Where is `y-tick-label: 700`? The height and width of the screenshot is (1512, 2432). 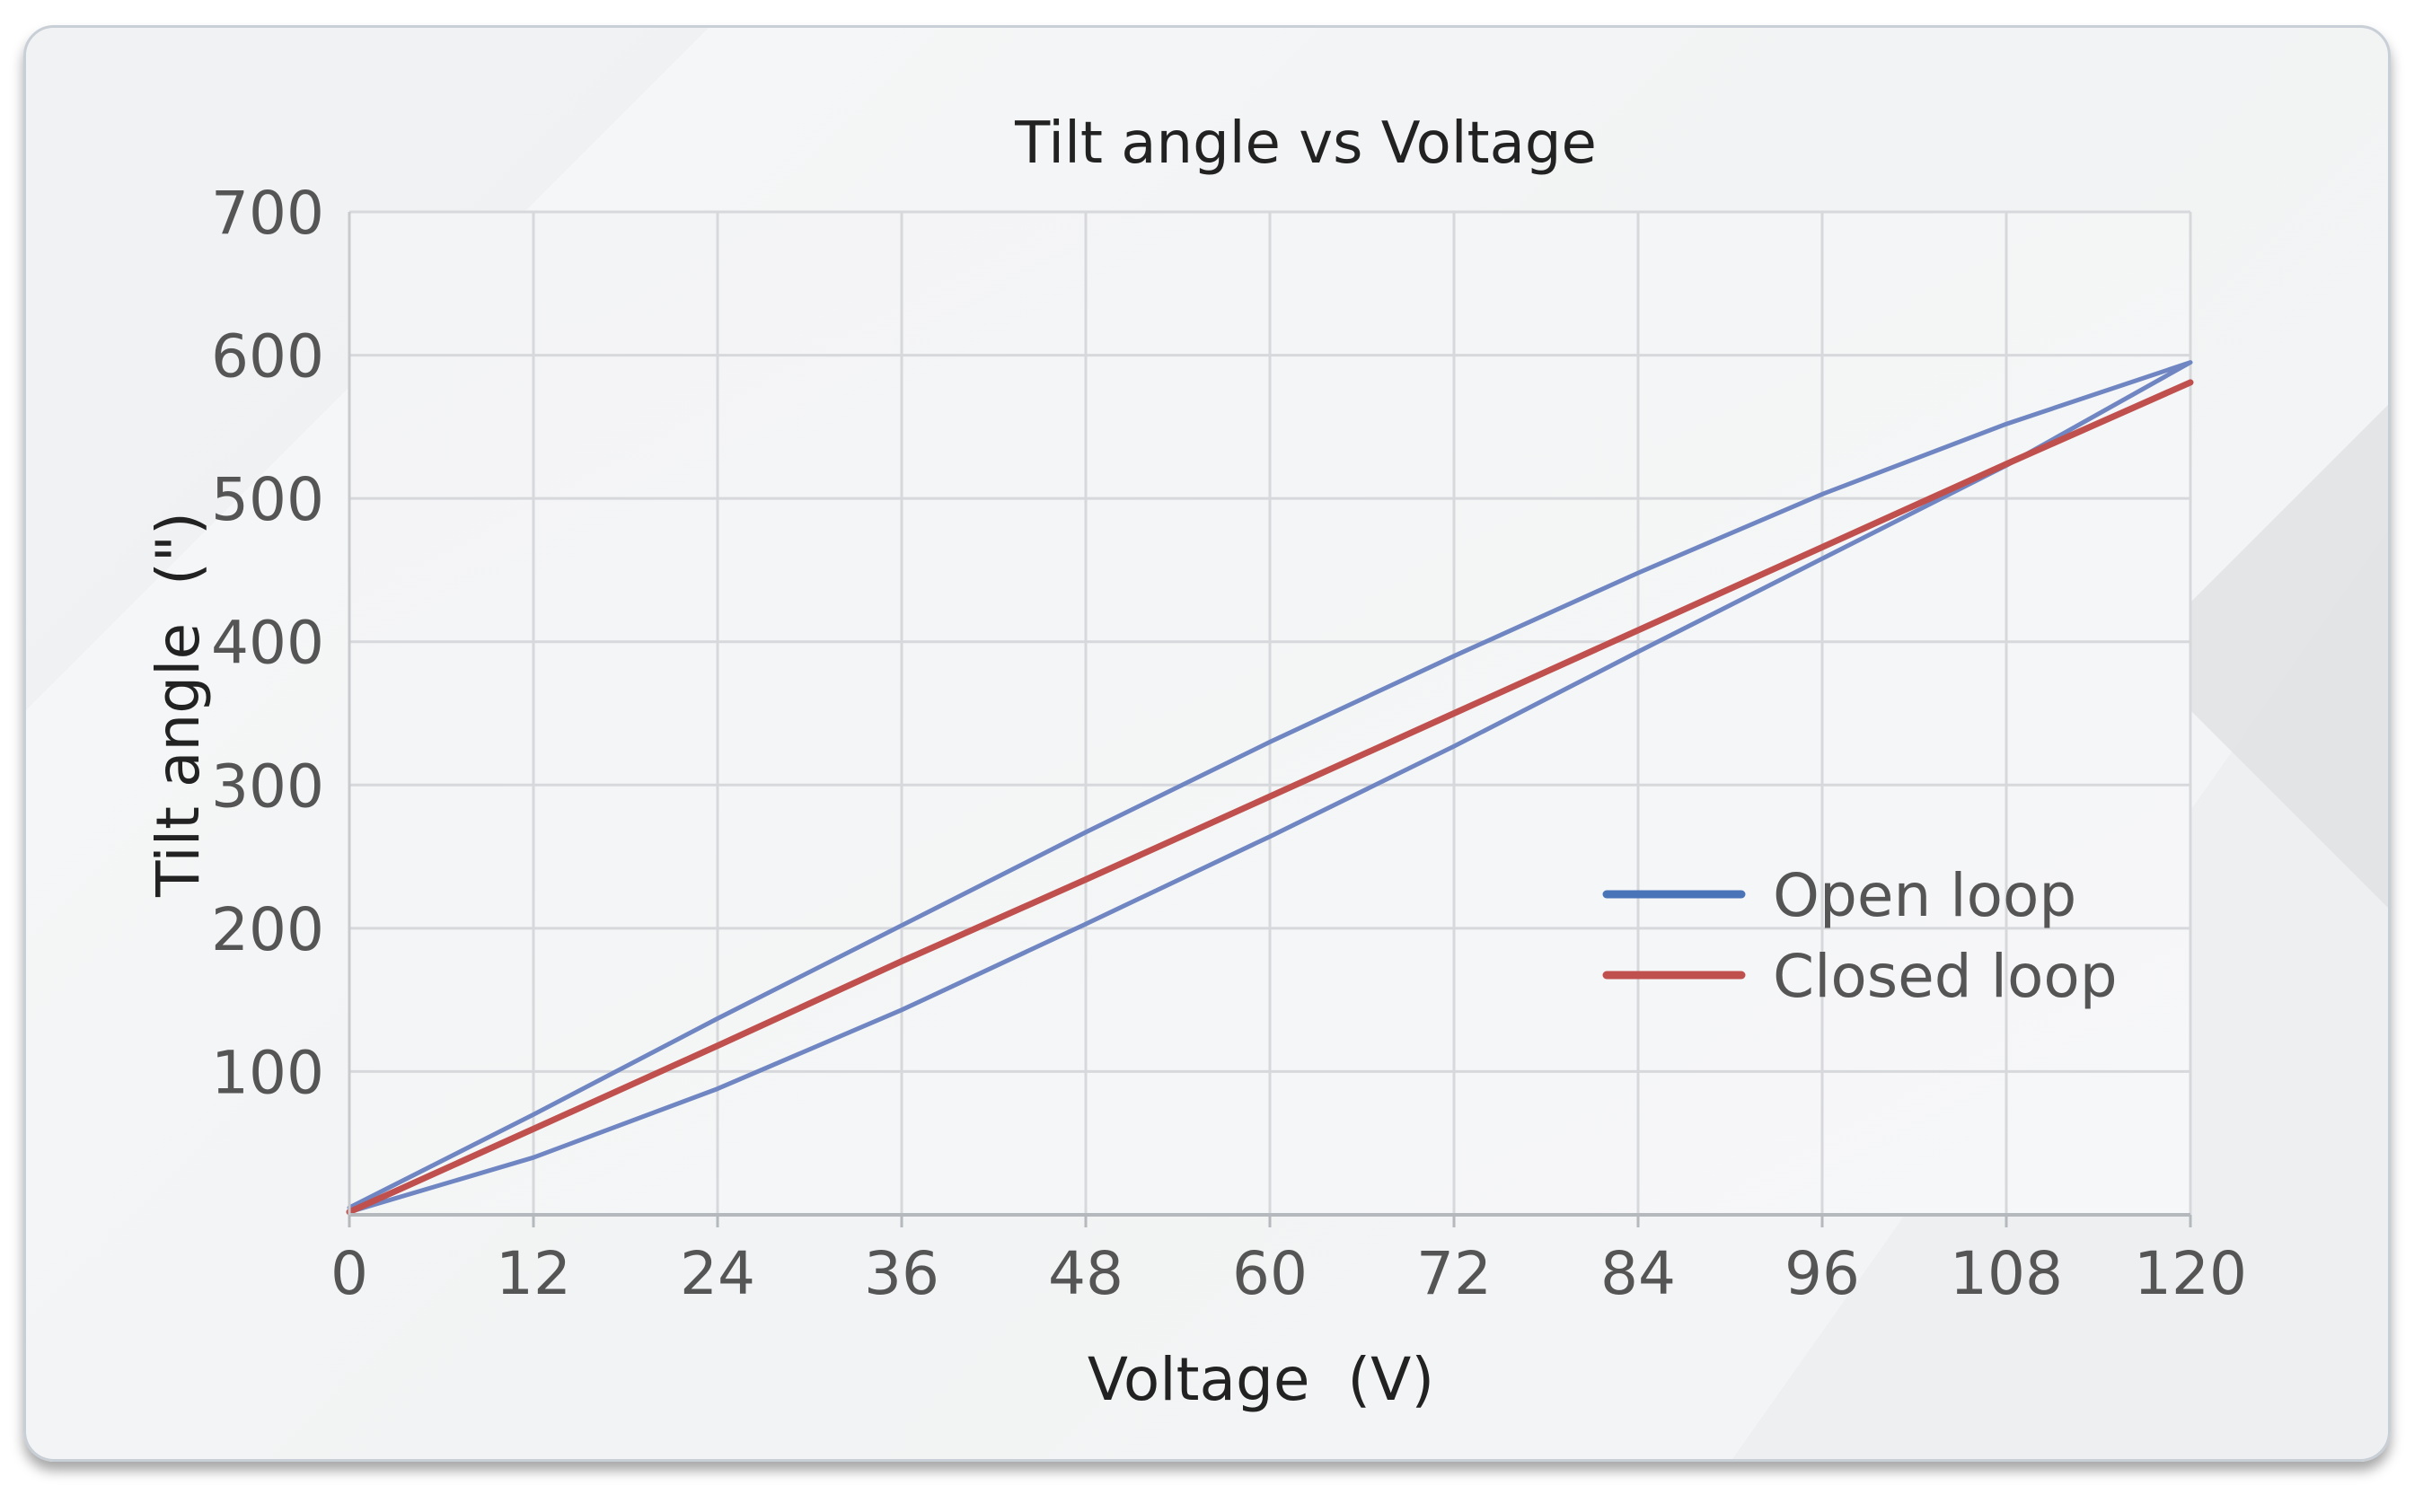 y-tick-label: 700 is located at coordinates (267, 213).